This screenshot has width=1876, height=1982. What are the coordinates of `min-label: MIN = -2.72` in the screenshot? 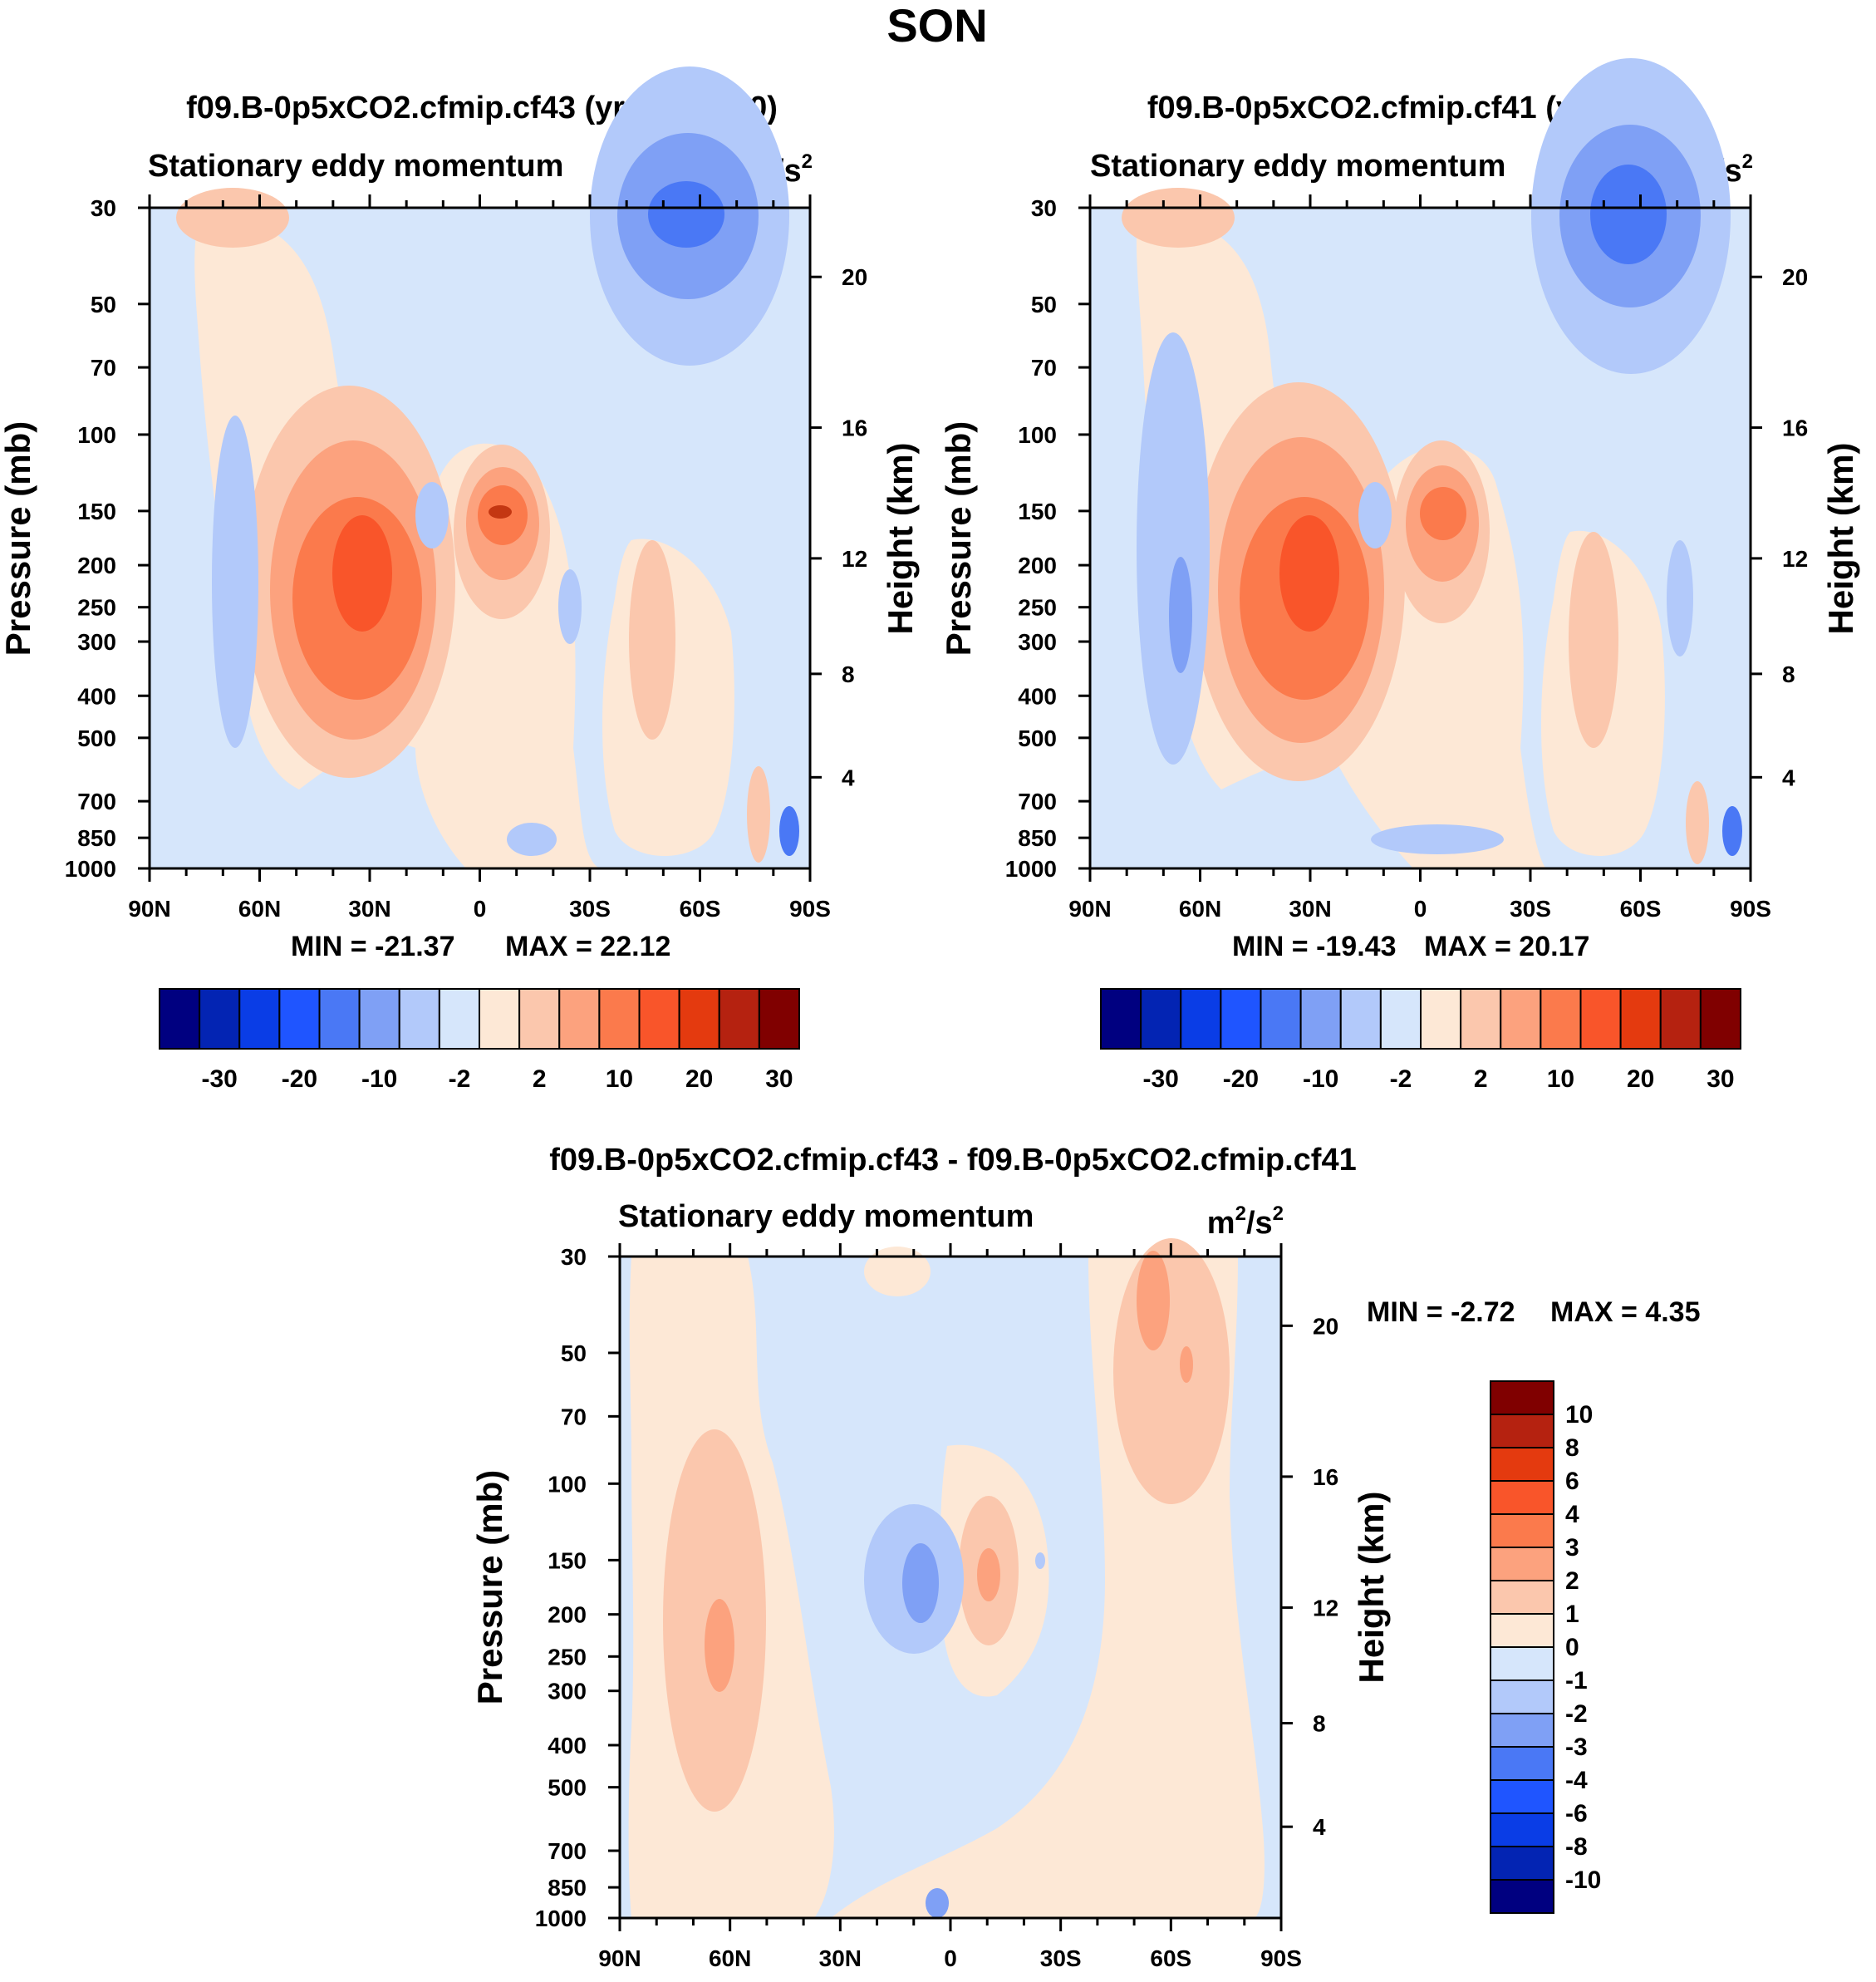 It's located at (1441, 1312).